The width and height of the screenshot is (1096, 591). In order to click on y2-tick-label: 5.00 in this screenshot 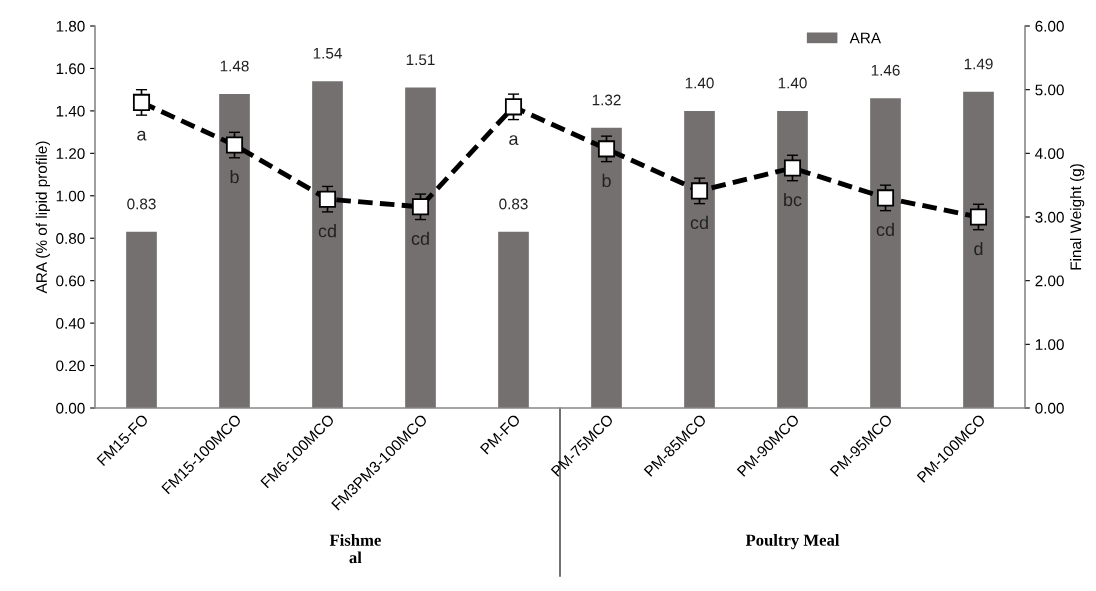, I will do `click(1049, 90)`.